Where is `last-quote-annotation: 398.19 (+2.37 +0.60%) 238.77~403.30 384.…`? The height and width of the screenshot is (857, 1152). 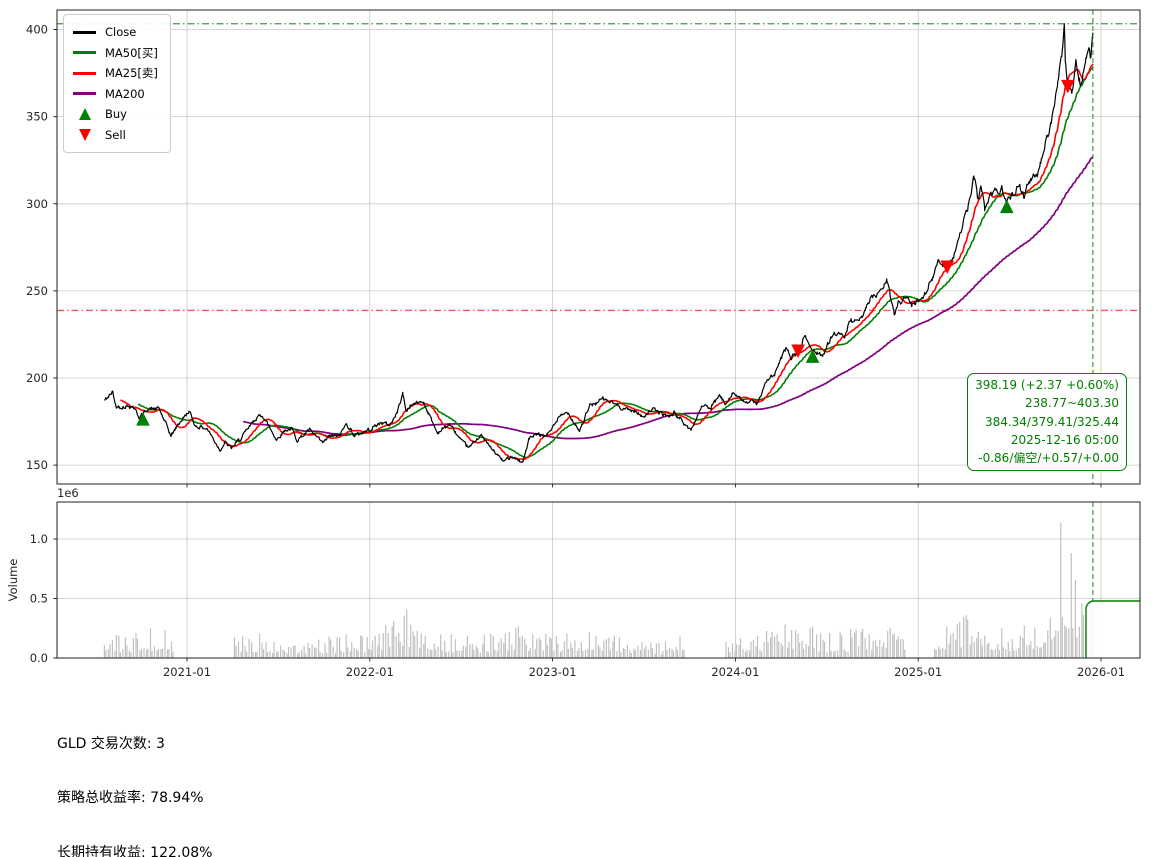 last-quote-annotation: 398.19 (+2.37 +0.60%) 238.77~403.30 384.… is located at coordinates (1047, 422).